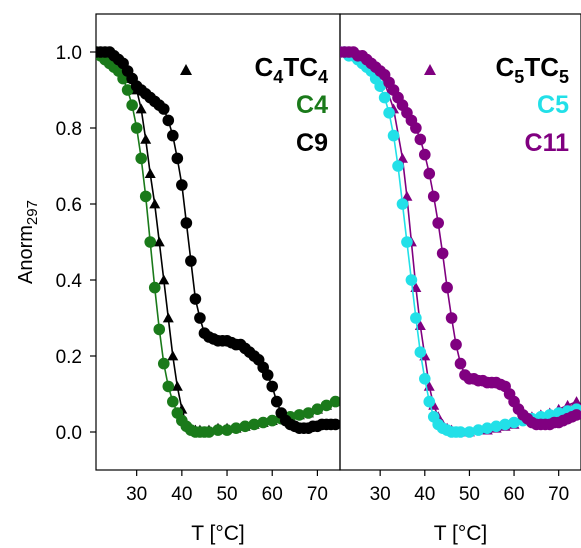  What do you see at coordinates (291, 69) in the screenshot?
I see `legend-label-complex: C4TC4` at bounding box center [291, 69].